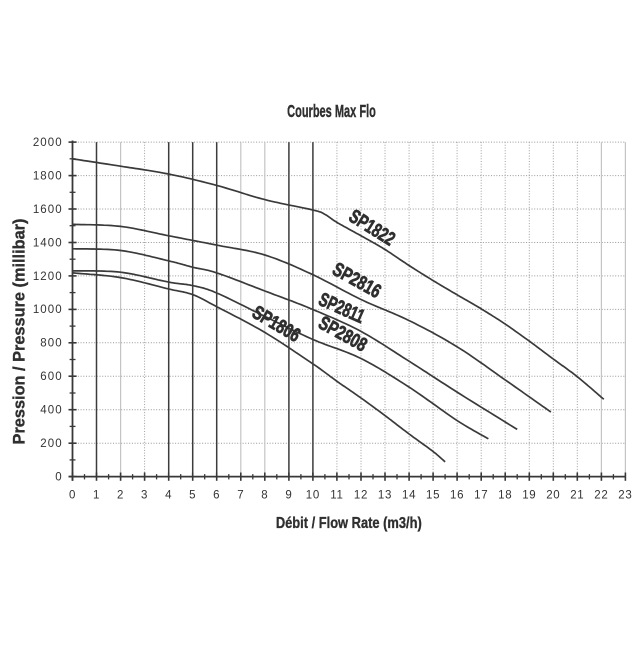 The width and height of the screenshot is (640, 645). Describe the element at coordinates (240, 495) in the screenshot. I see `svg-text: 7` at that location.